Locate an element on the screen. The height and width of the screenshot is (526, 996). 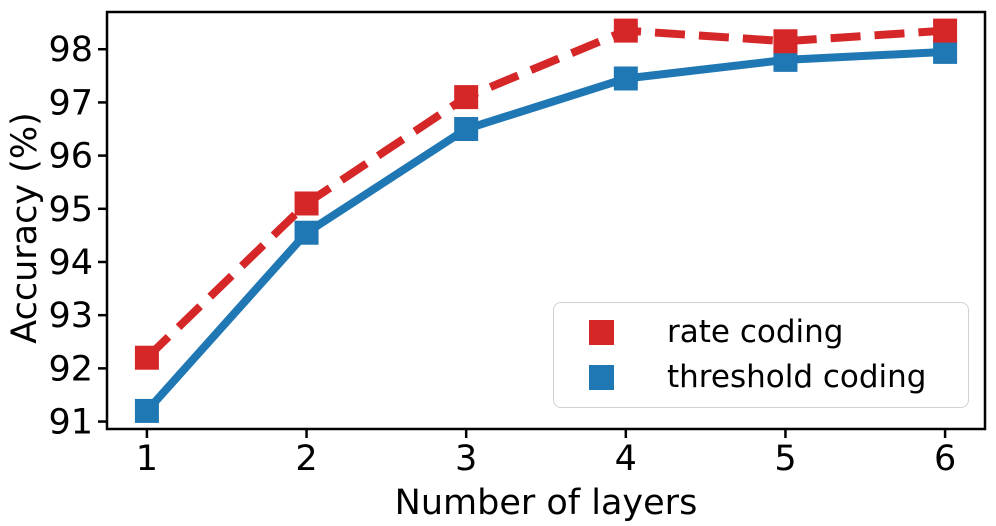
y-tick-label: 92 is located at coordinates (70, 369).